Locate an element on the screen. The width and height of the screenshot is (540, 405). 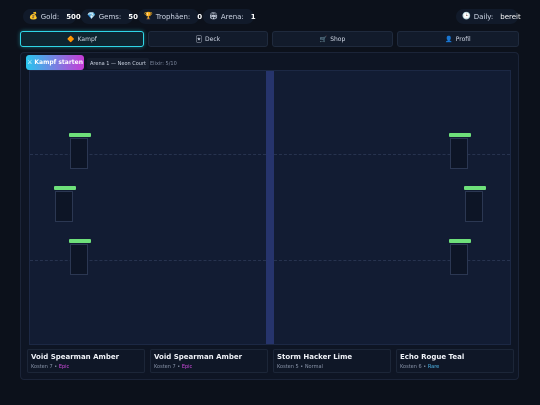
start-battle-button: ⚔ Kampf starten is located at coordinates (55, 62).